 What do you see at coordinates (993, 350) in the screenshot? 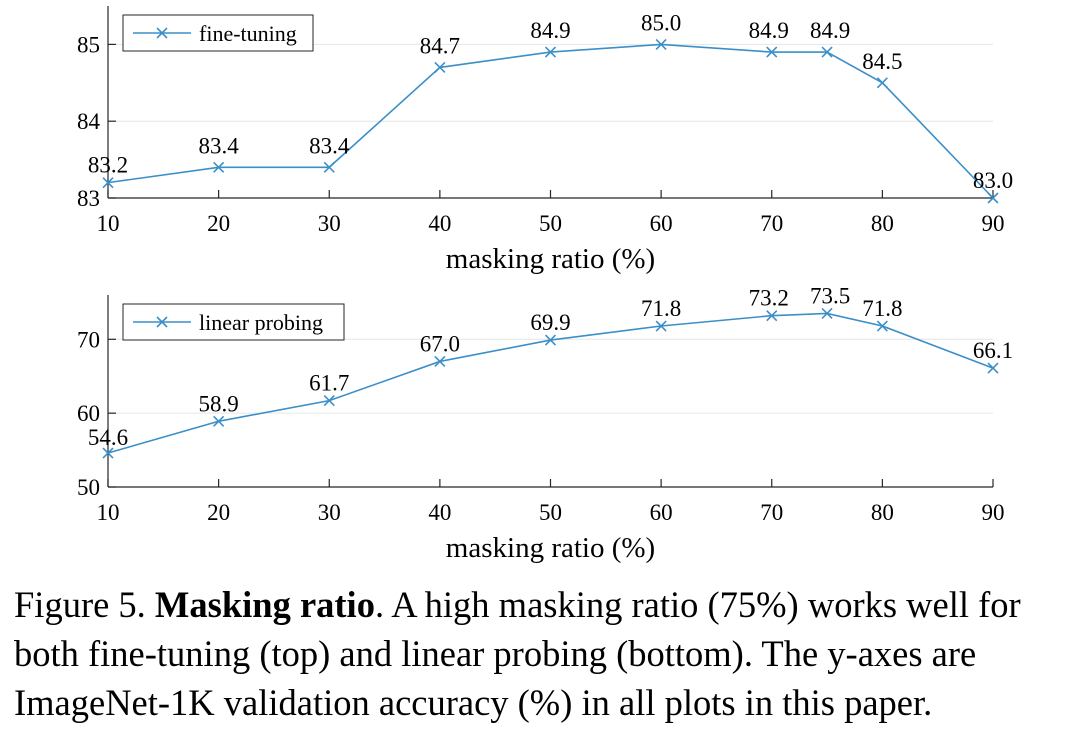
I see `data-label: 66.1` at bounding box center [993, 350].